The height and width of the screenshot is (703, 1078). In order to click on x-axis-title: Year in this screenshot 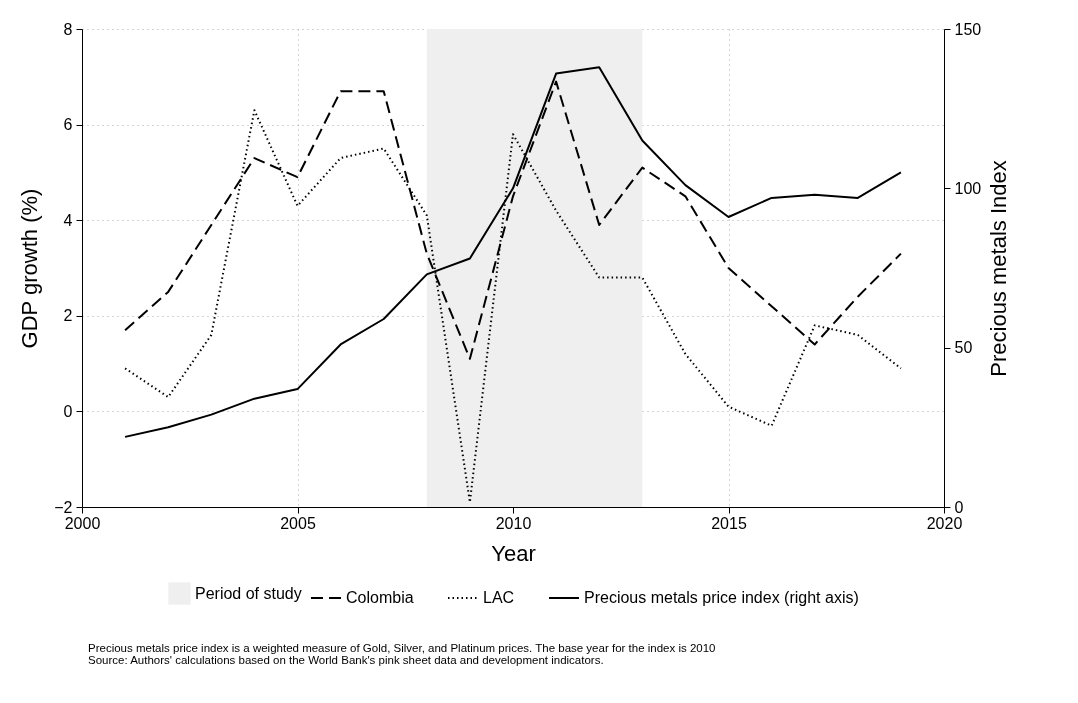, I will do `click(513, 553)`.